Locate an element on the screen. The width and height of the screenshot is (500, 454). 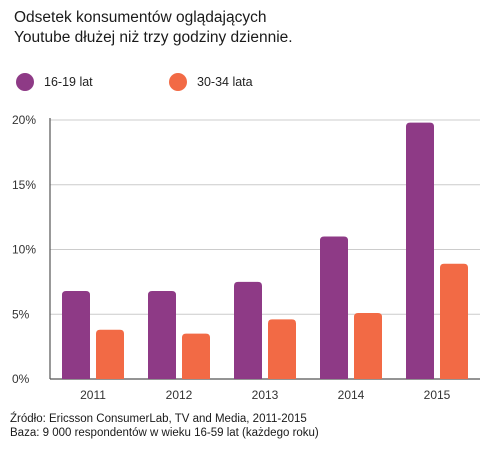
chart-title-line-1: Odsetek konsumentów oglądających is located at coordinates (140, 17).